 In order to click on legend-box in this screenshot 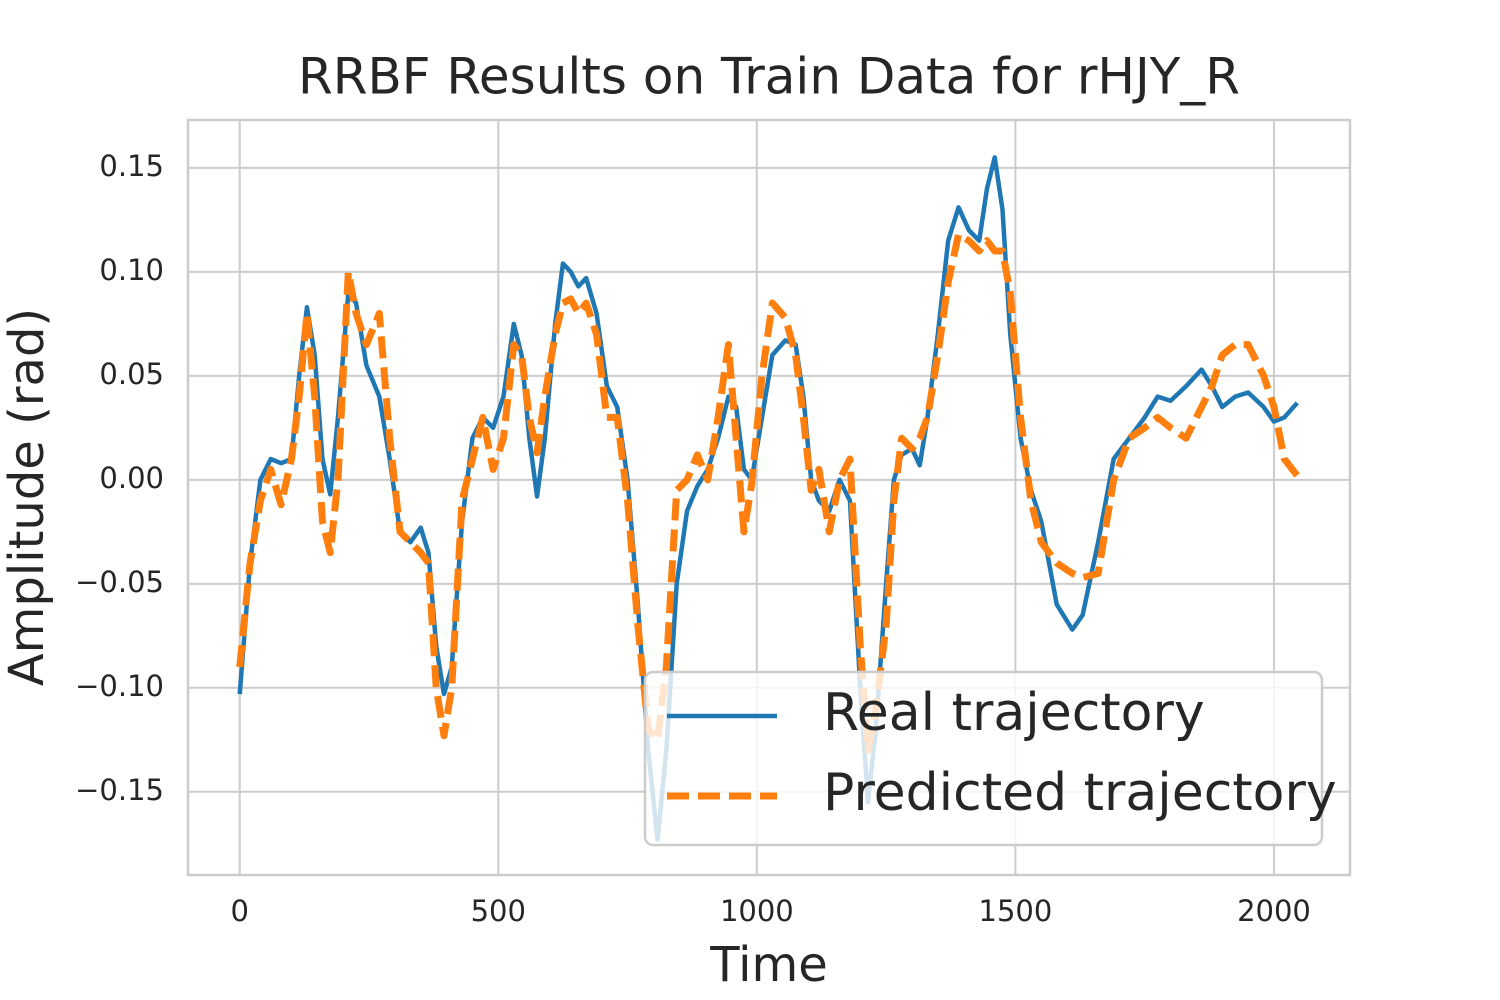, I will do `click(983, 758)`.